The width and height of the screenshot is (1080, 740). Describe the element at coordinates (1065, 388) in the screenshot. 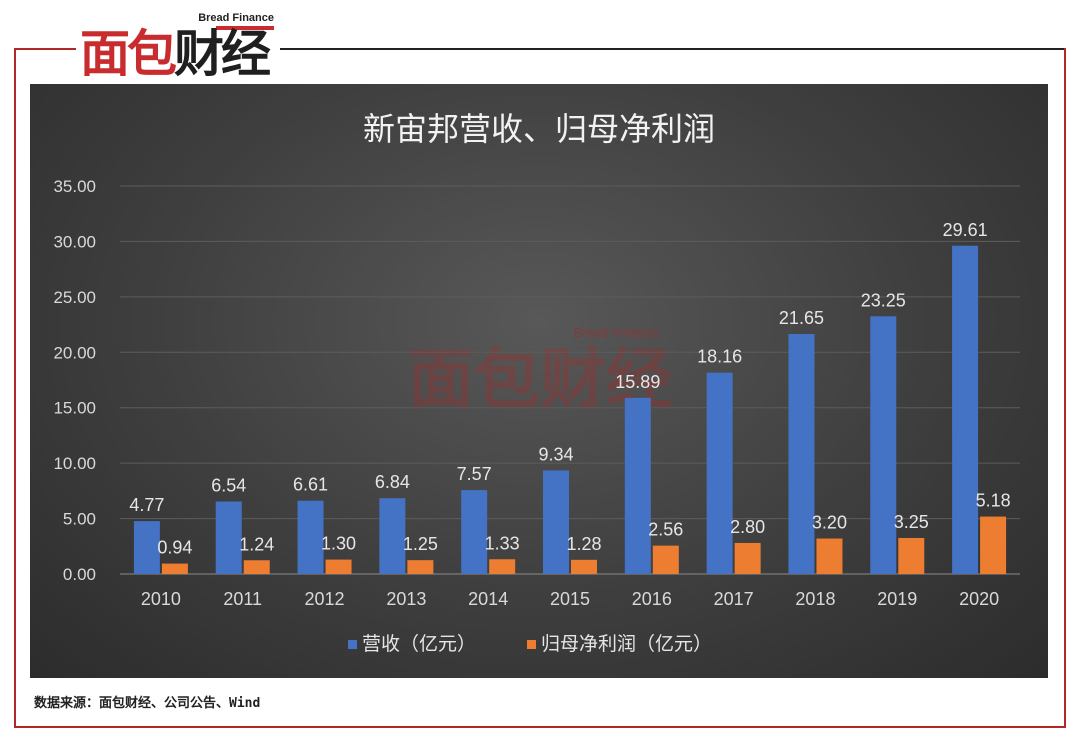

I see `frame-border-right` at that location.